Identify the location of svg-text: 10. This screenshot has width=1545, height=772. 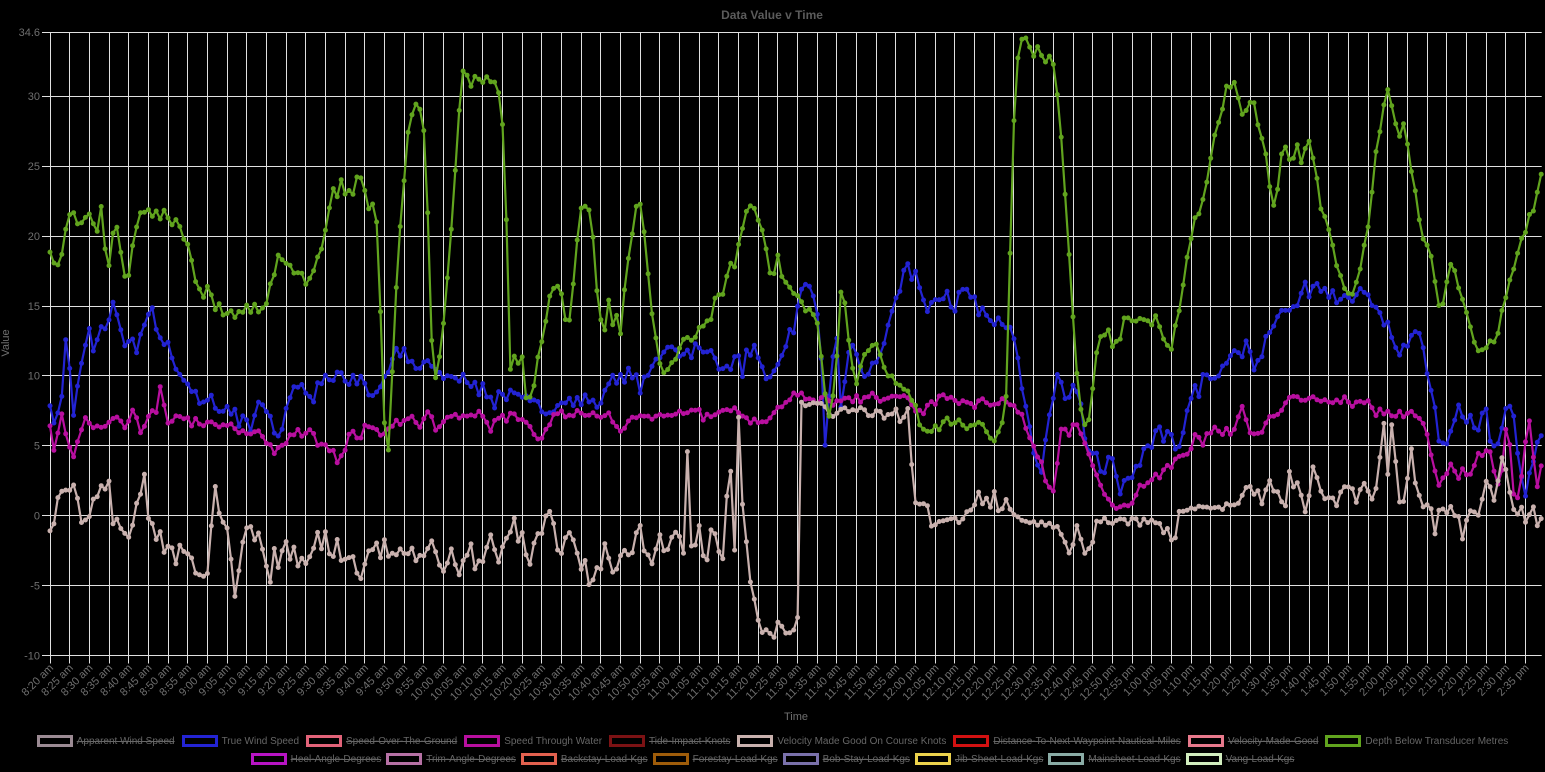
(34, 377).